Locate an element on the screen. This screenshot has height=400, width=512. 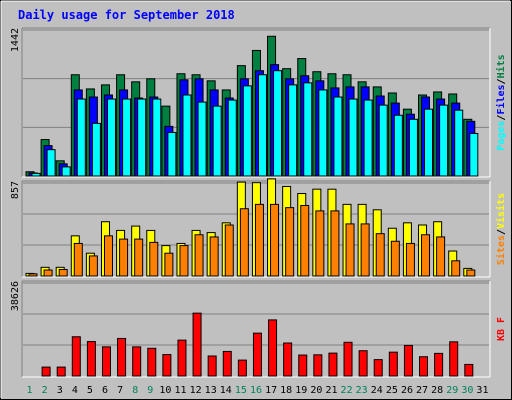
legend-entry: / is located at coordinates (501, 232).